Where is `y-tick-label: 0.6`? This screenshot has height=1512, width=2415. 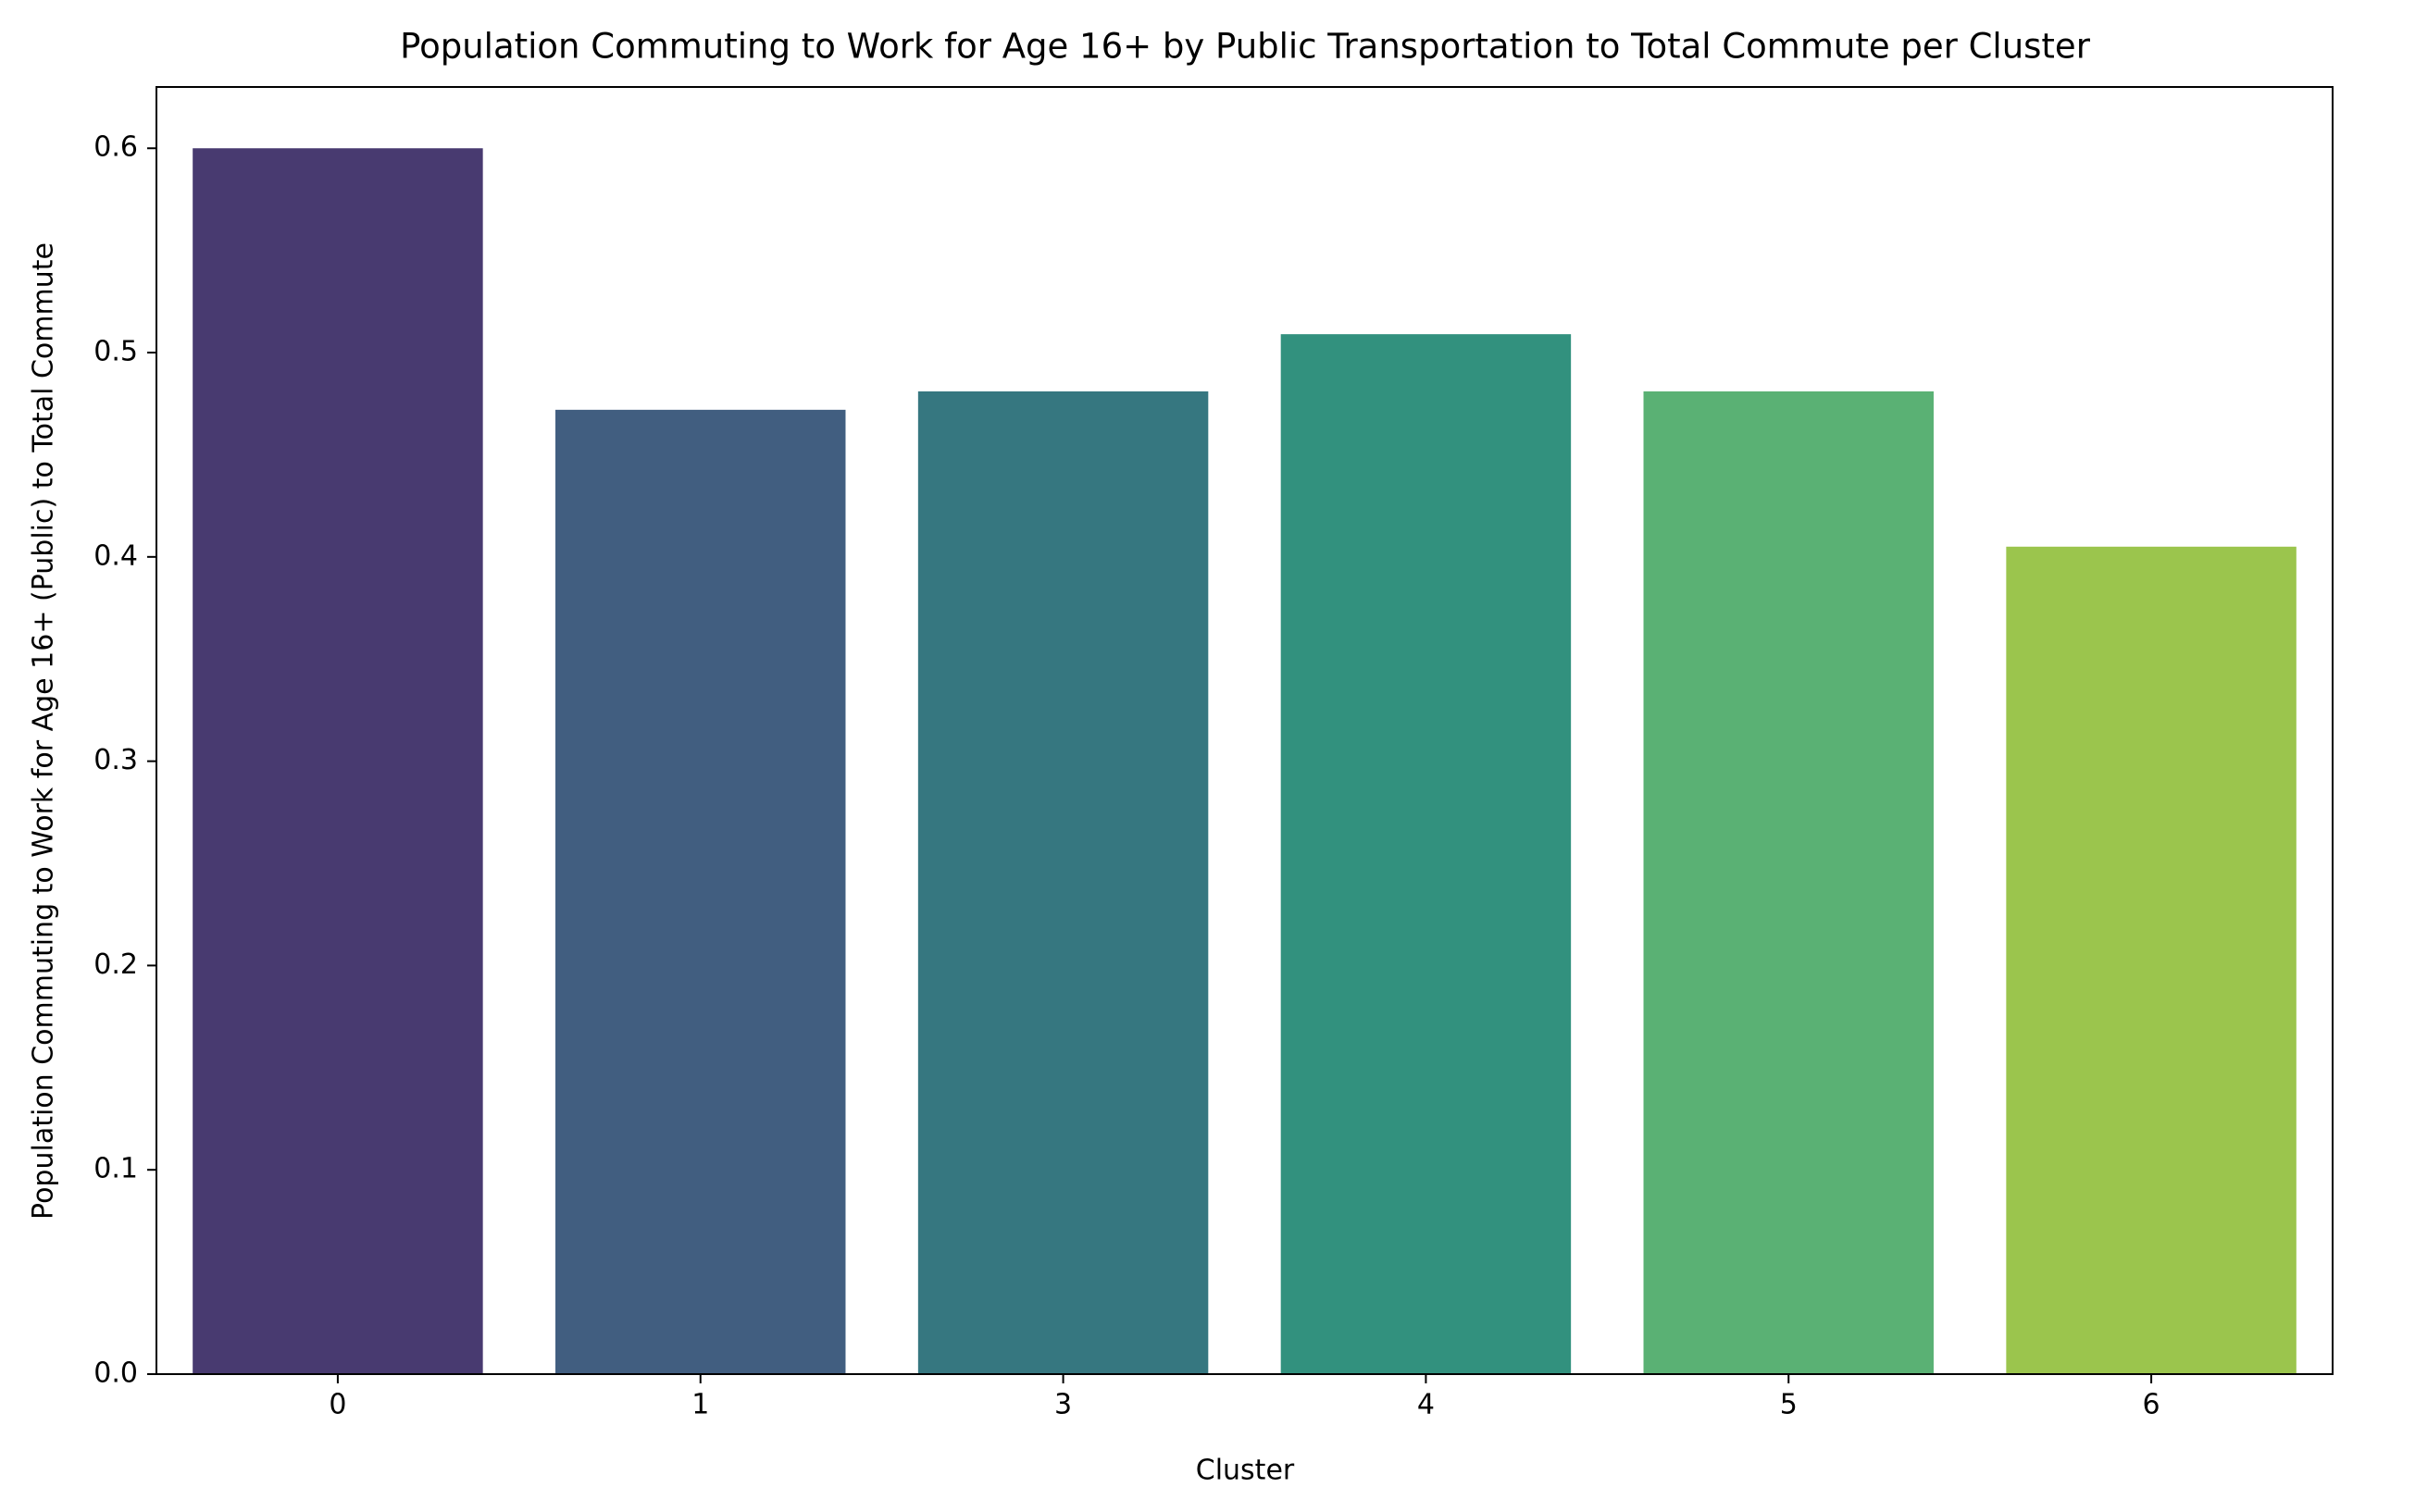
y-tick-label: 0.6 is located at coordinates (115, 147).